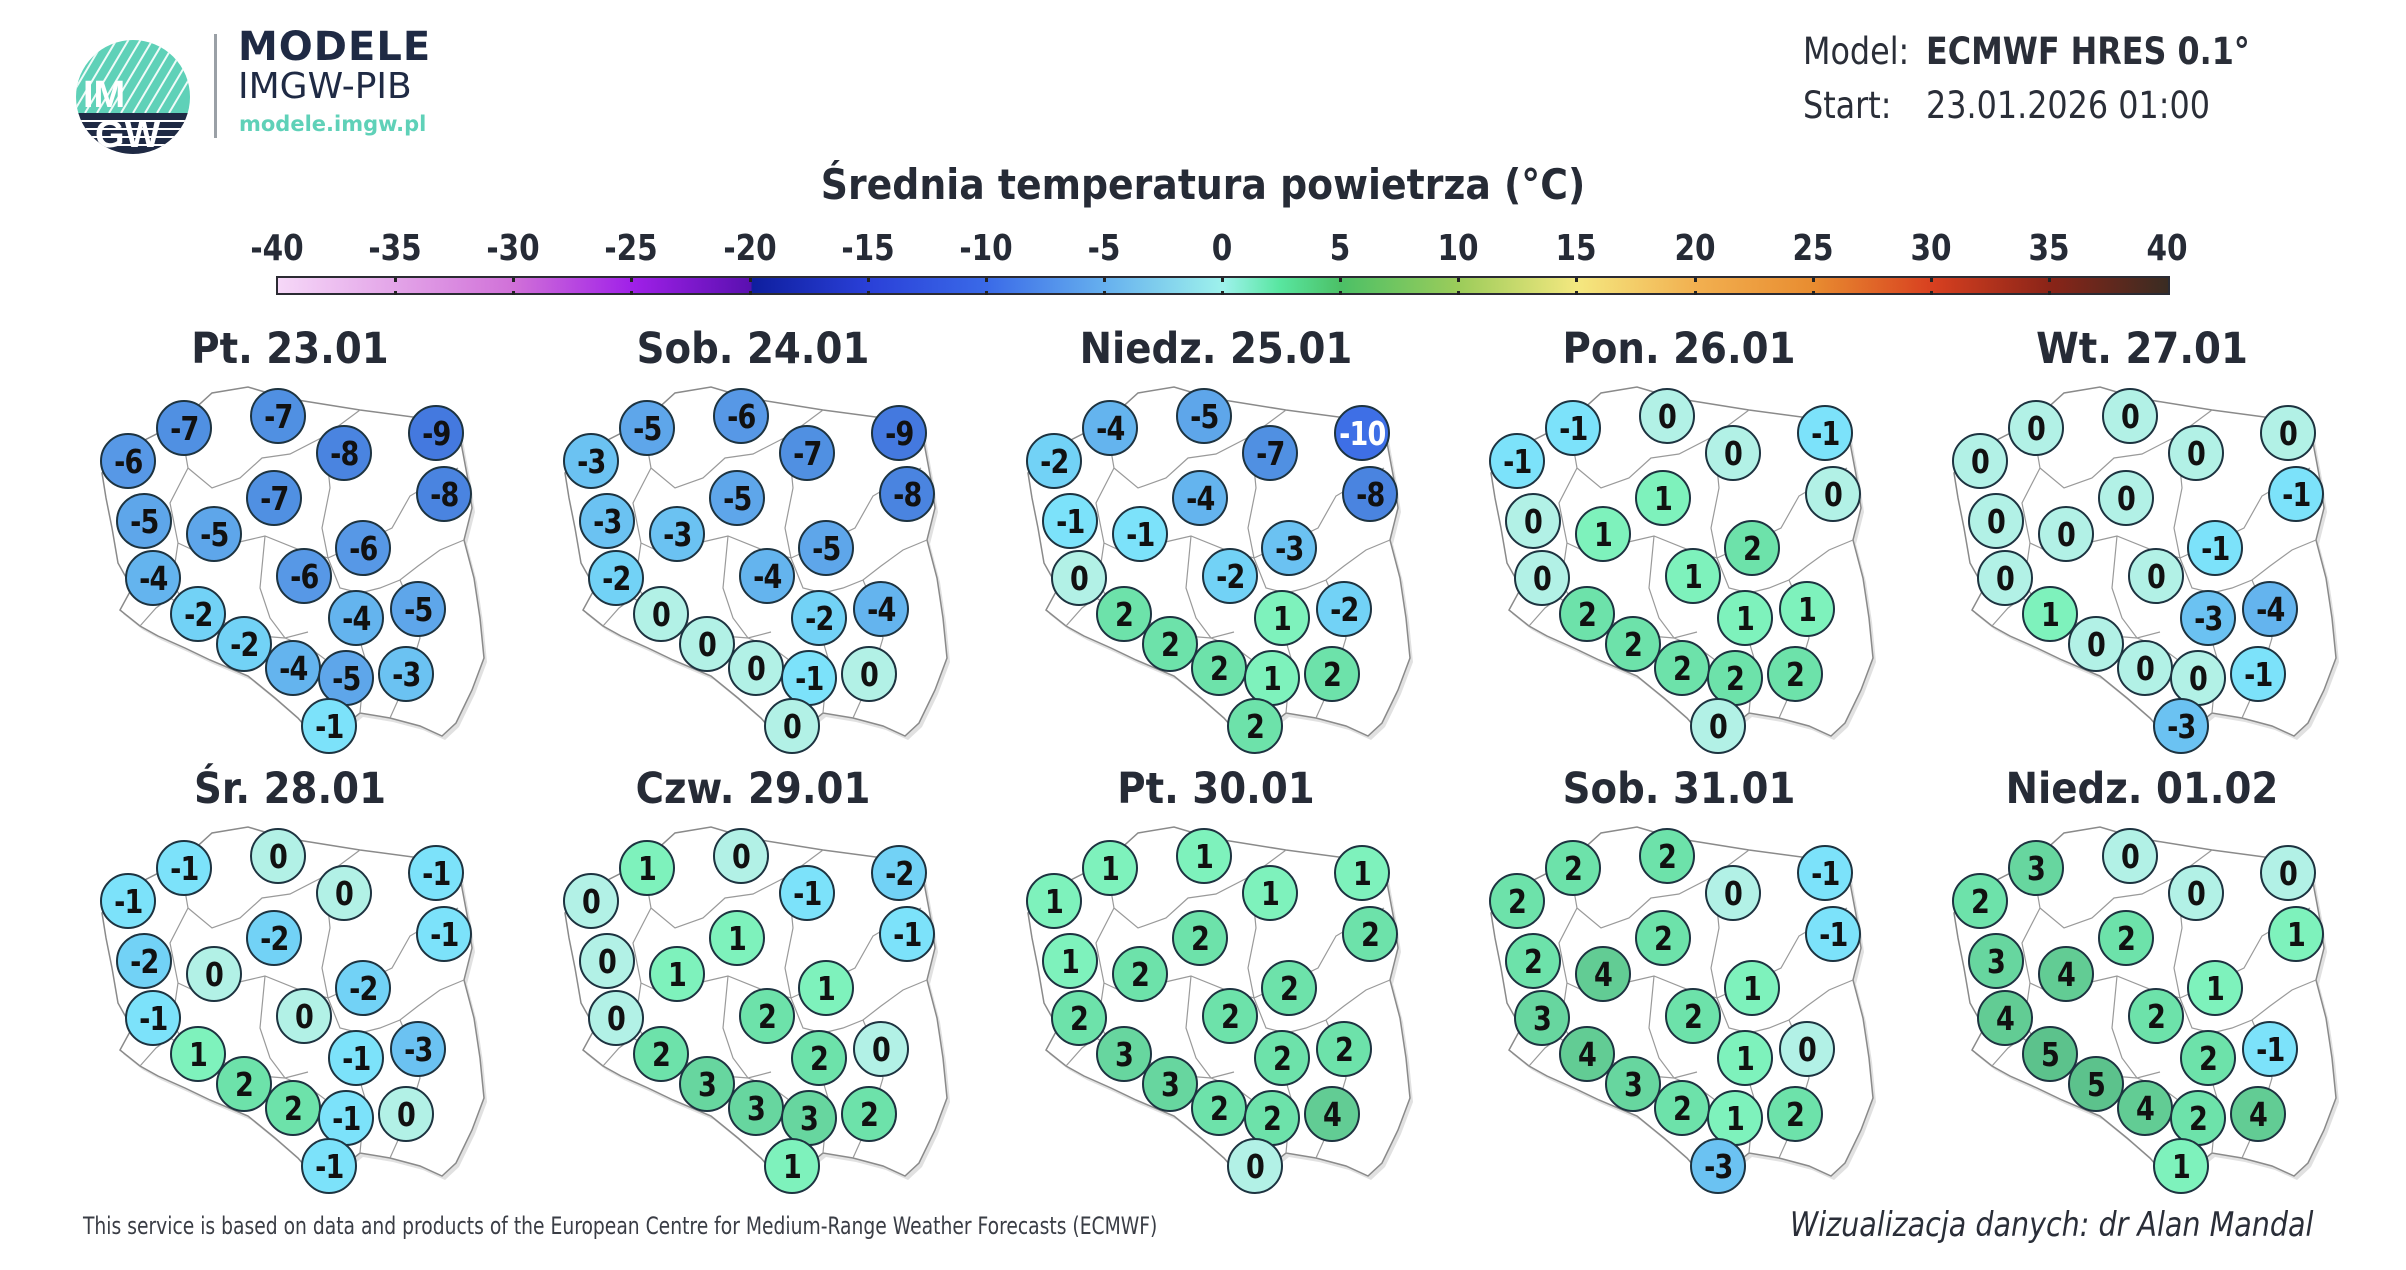  Describe the element at coordinates (1813, 248) in the screenshot. I see `colorbar-tick-label: 25` at that location.